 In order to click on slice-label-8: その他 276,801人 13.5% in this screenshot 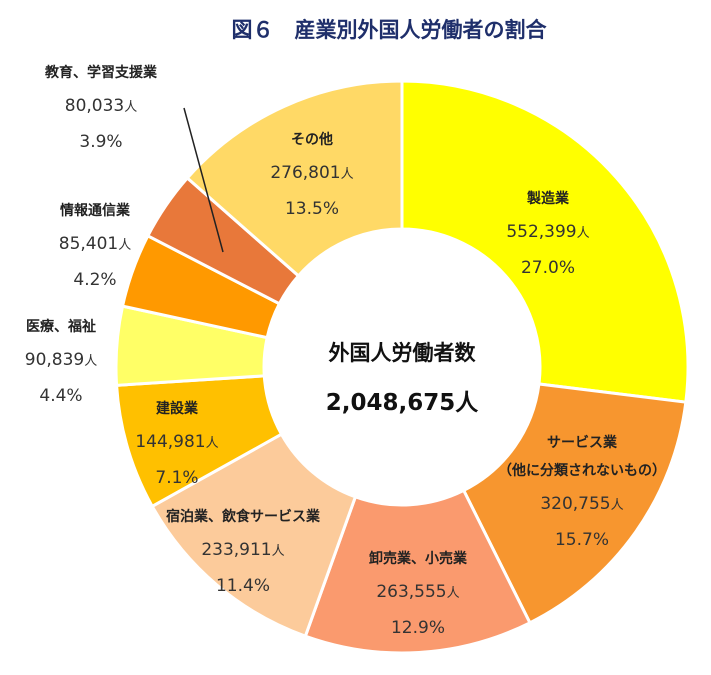, I will do `click(311, 175)`.